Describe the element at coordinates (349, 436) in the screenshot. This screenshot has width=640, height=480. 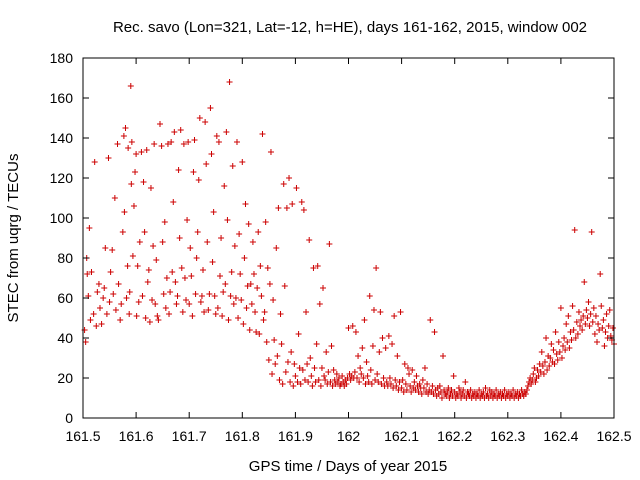
I see `x-tick-label: 162` at that location.